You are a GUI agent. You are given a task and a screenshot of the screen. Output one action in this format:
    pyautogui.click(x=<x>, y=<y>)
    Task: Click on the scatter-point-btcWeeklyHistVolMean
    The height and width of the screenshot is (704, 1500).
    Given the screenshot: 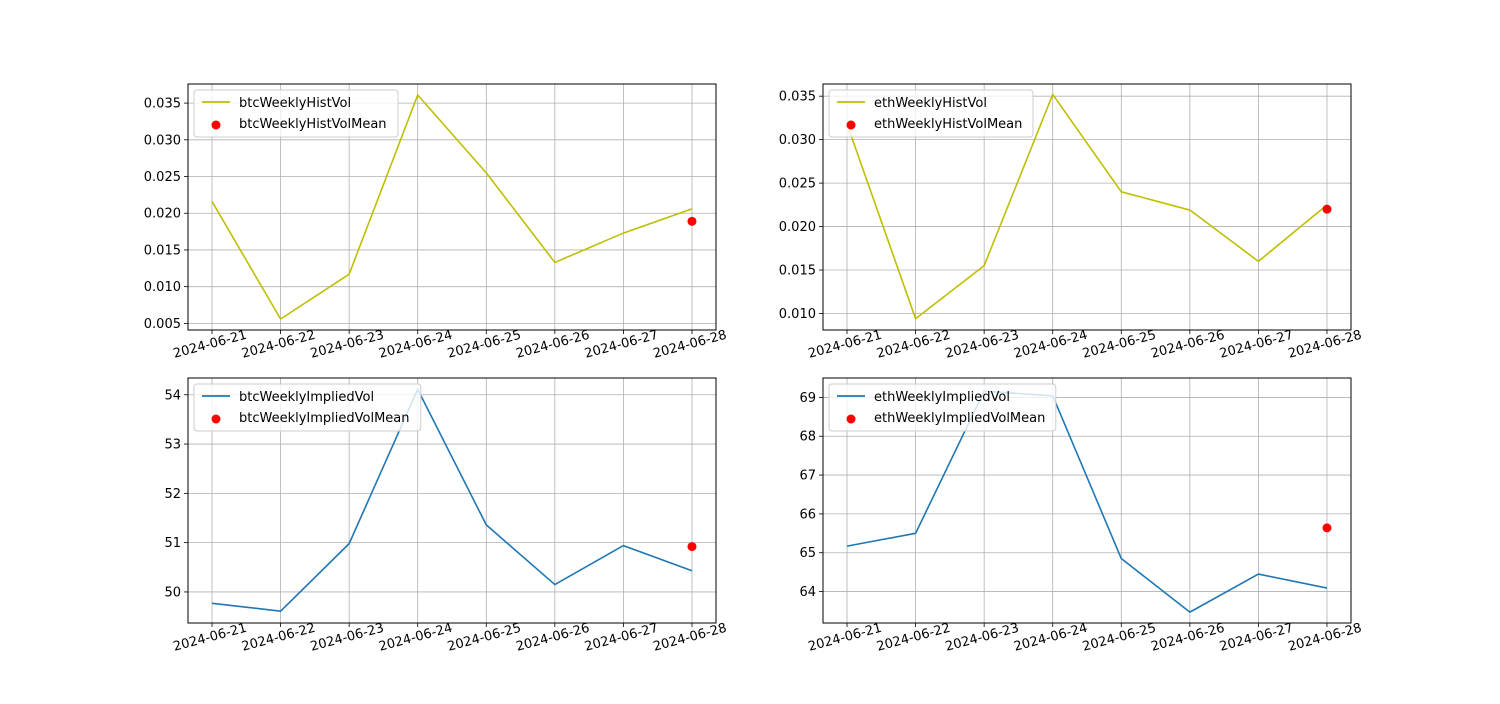 What is the action you would take?
    pyautogui.click(x=691, y=221)
    